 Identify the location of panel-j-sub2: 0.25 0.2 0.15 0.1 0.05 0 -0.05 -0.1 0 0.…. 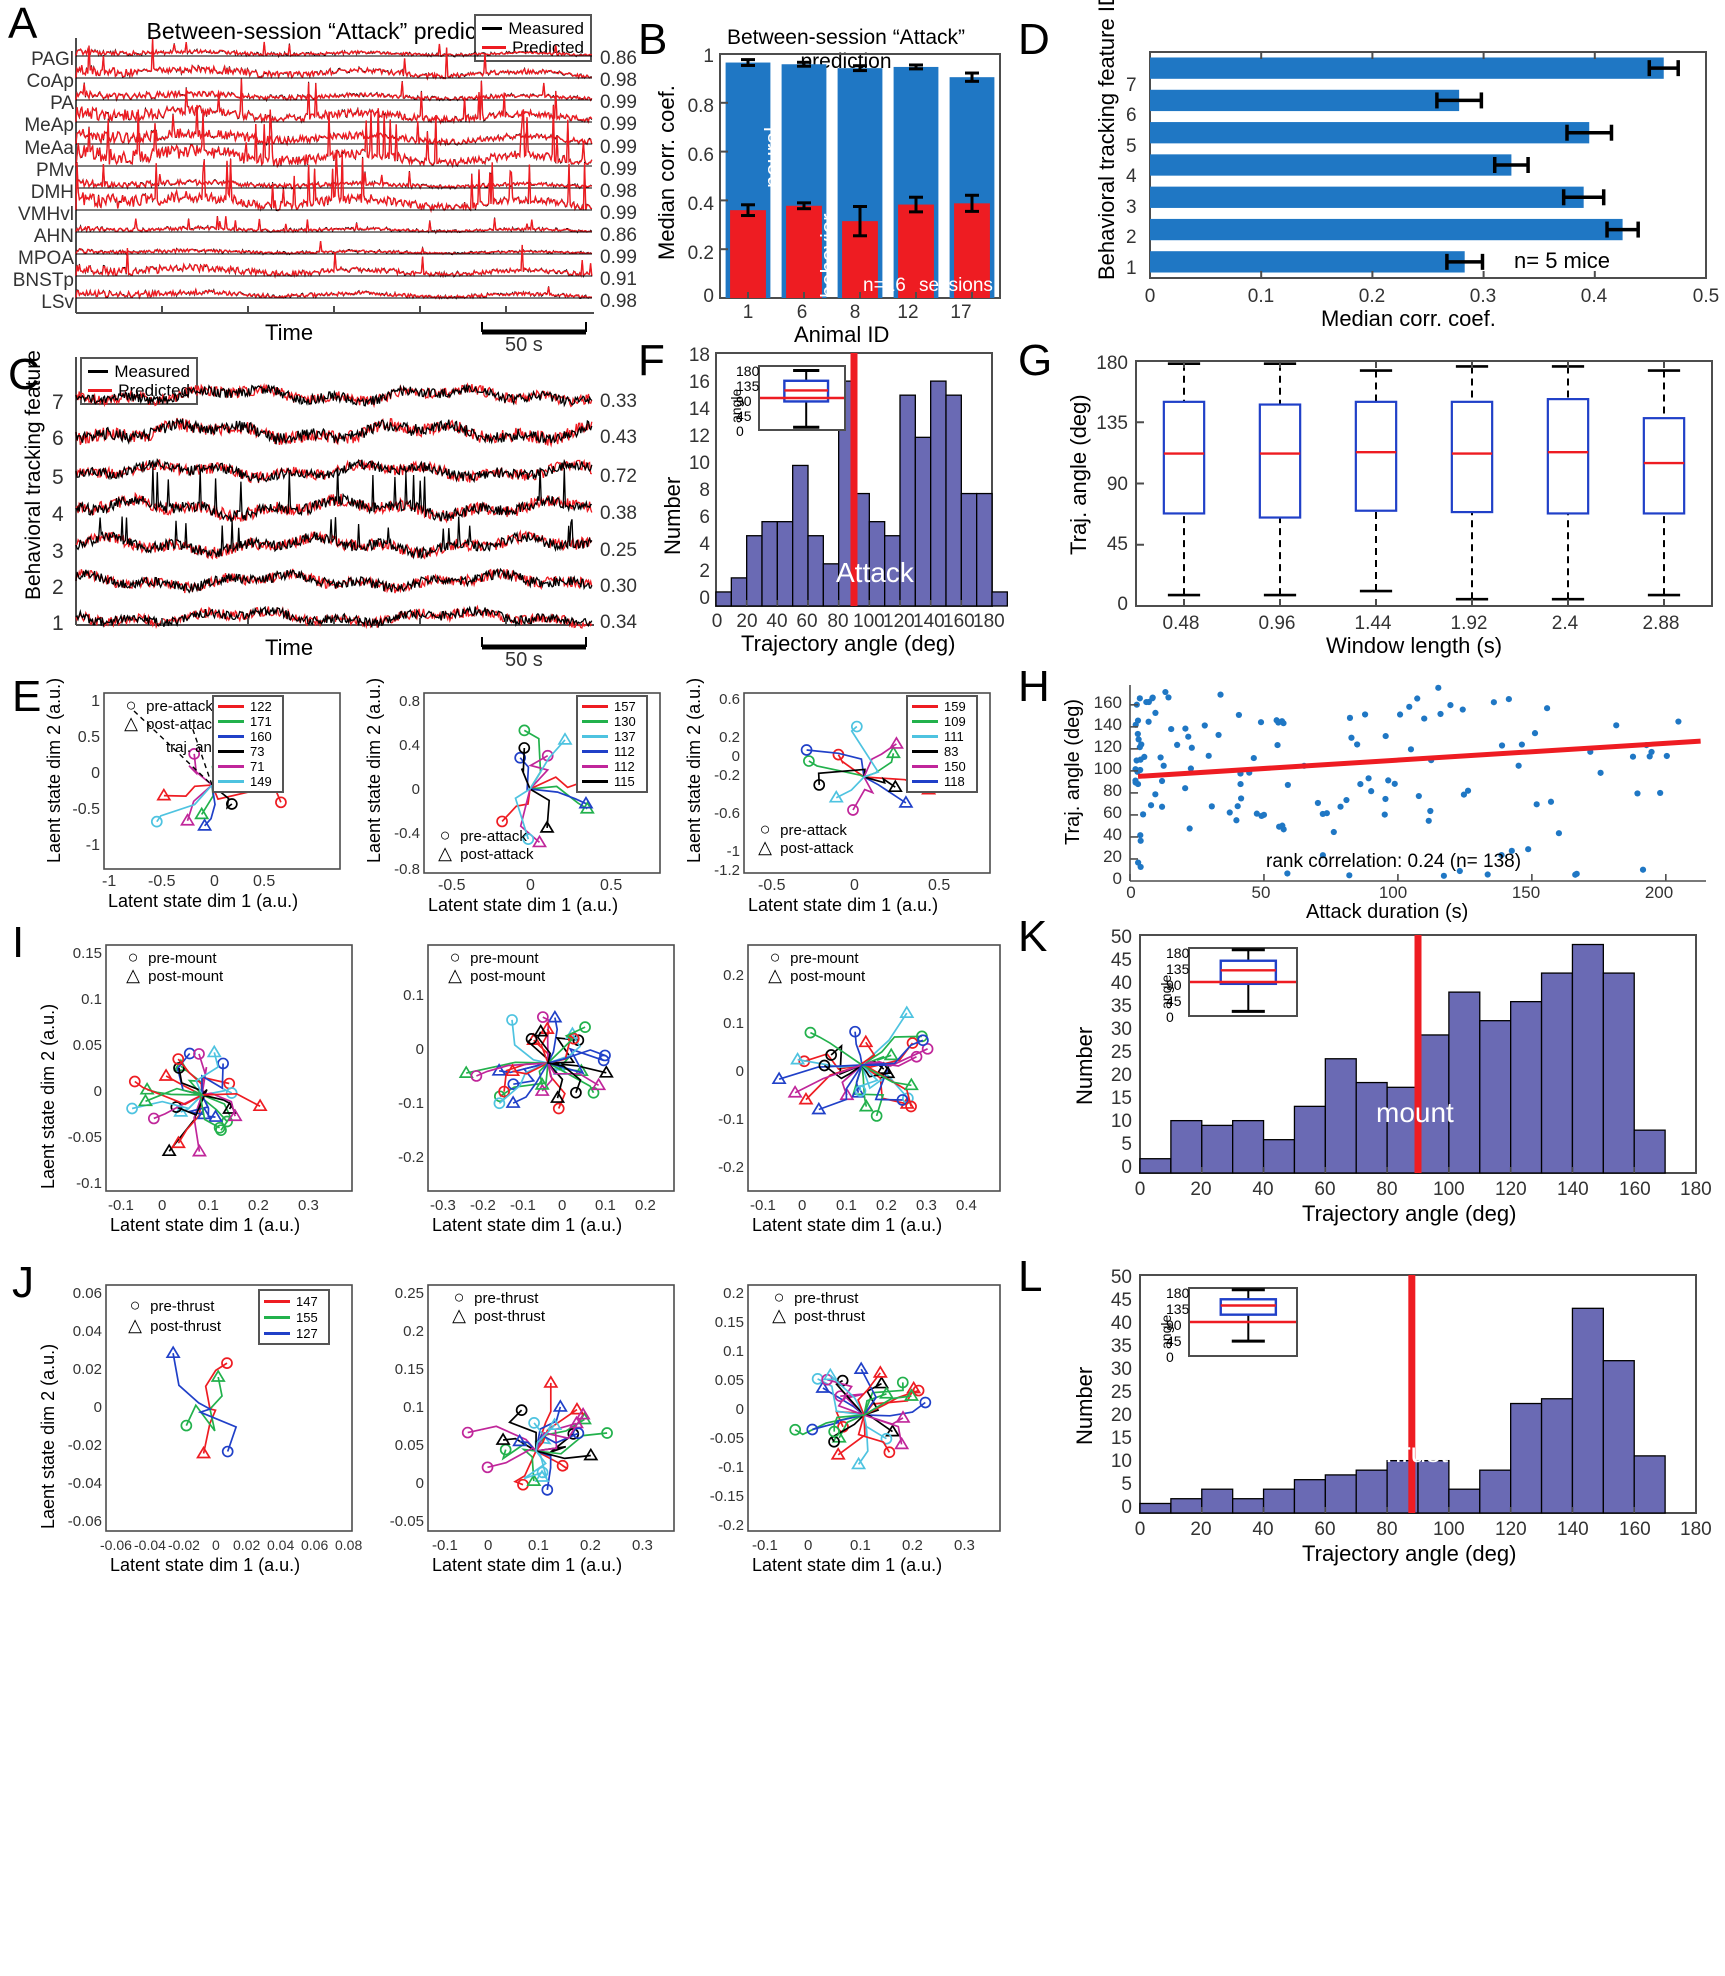
(512, 1419).